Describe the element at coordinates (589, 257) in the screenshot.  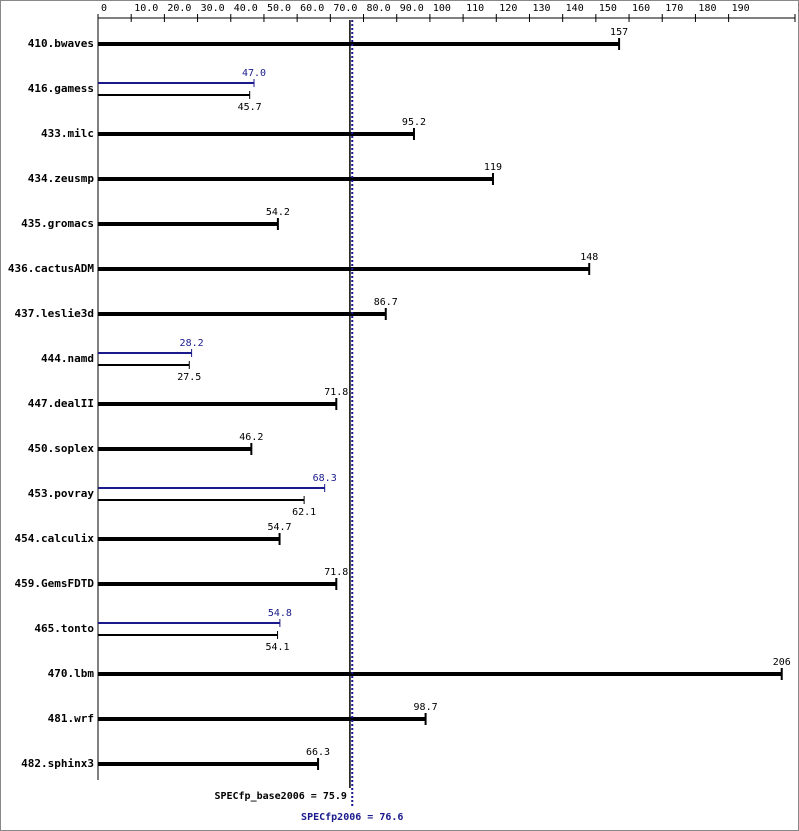
I see `value-label: 148` at that location.